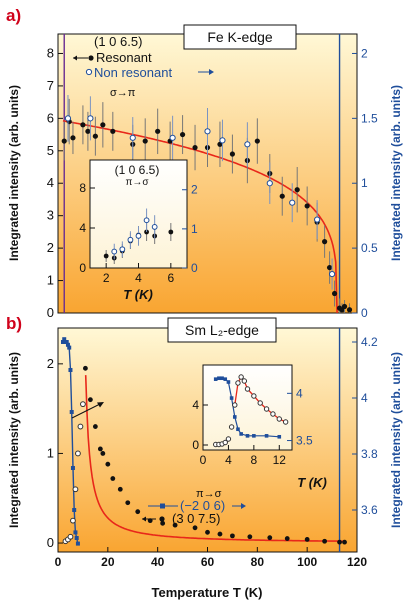 Image resolution: width=416 pixels, height=605 pixels. Describe the element at coordinates (83, 58) in the screenshot. I see `legend-resonant-arrow` at that location.